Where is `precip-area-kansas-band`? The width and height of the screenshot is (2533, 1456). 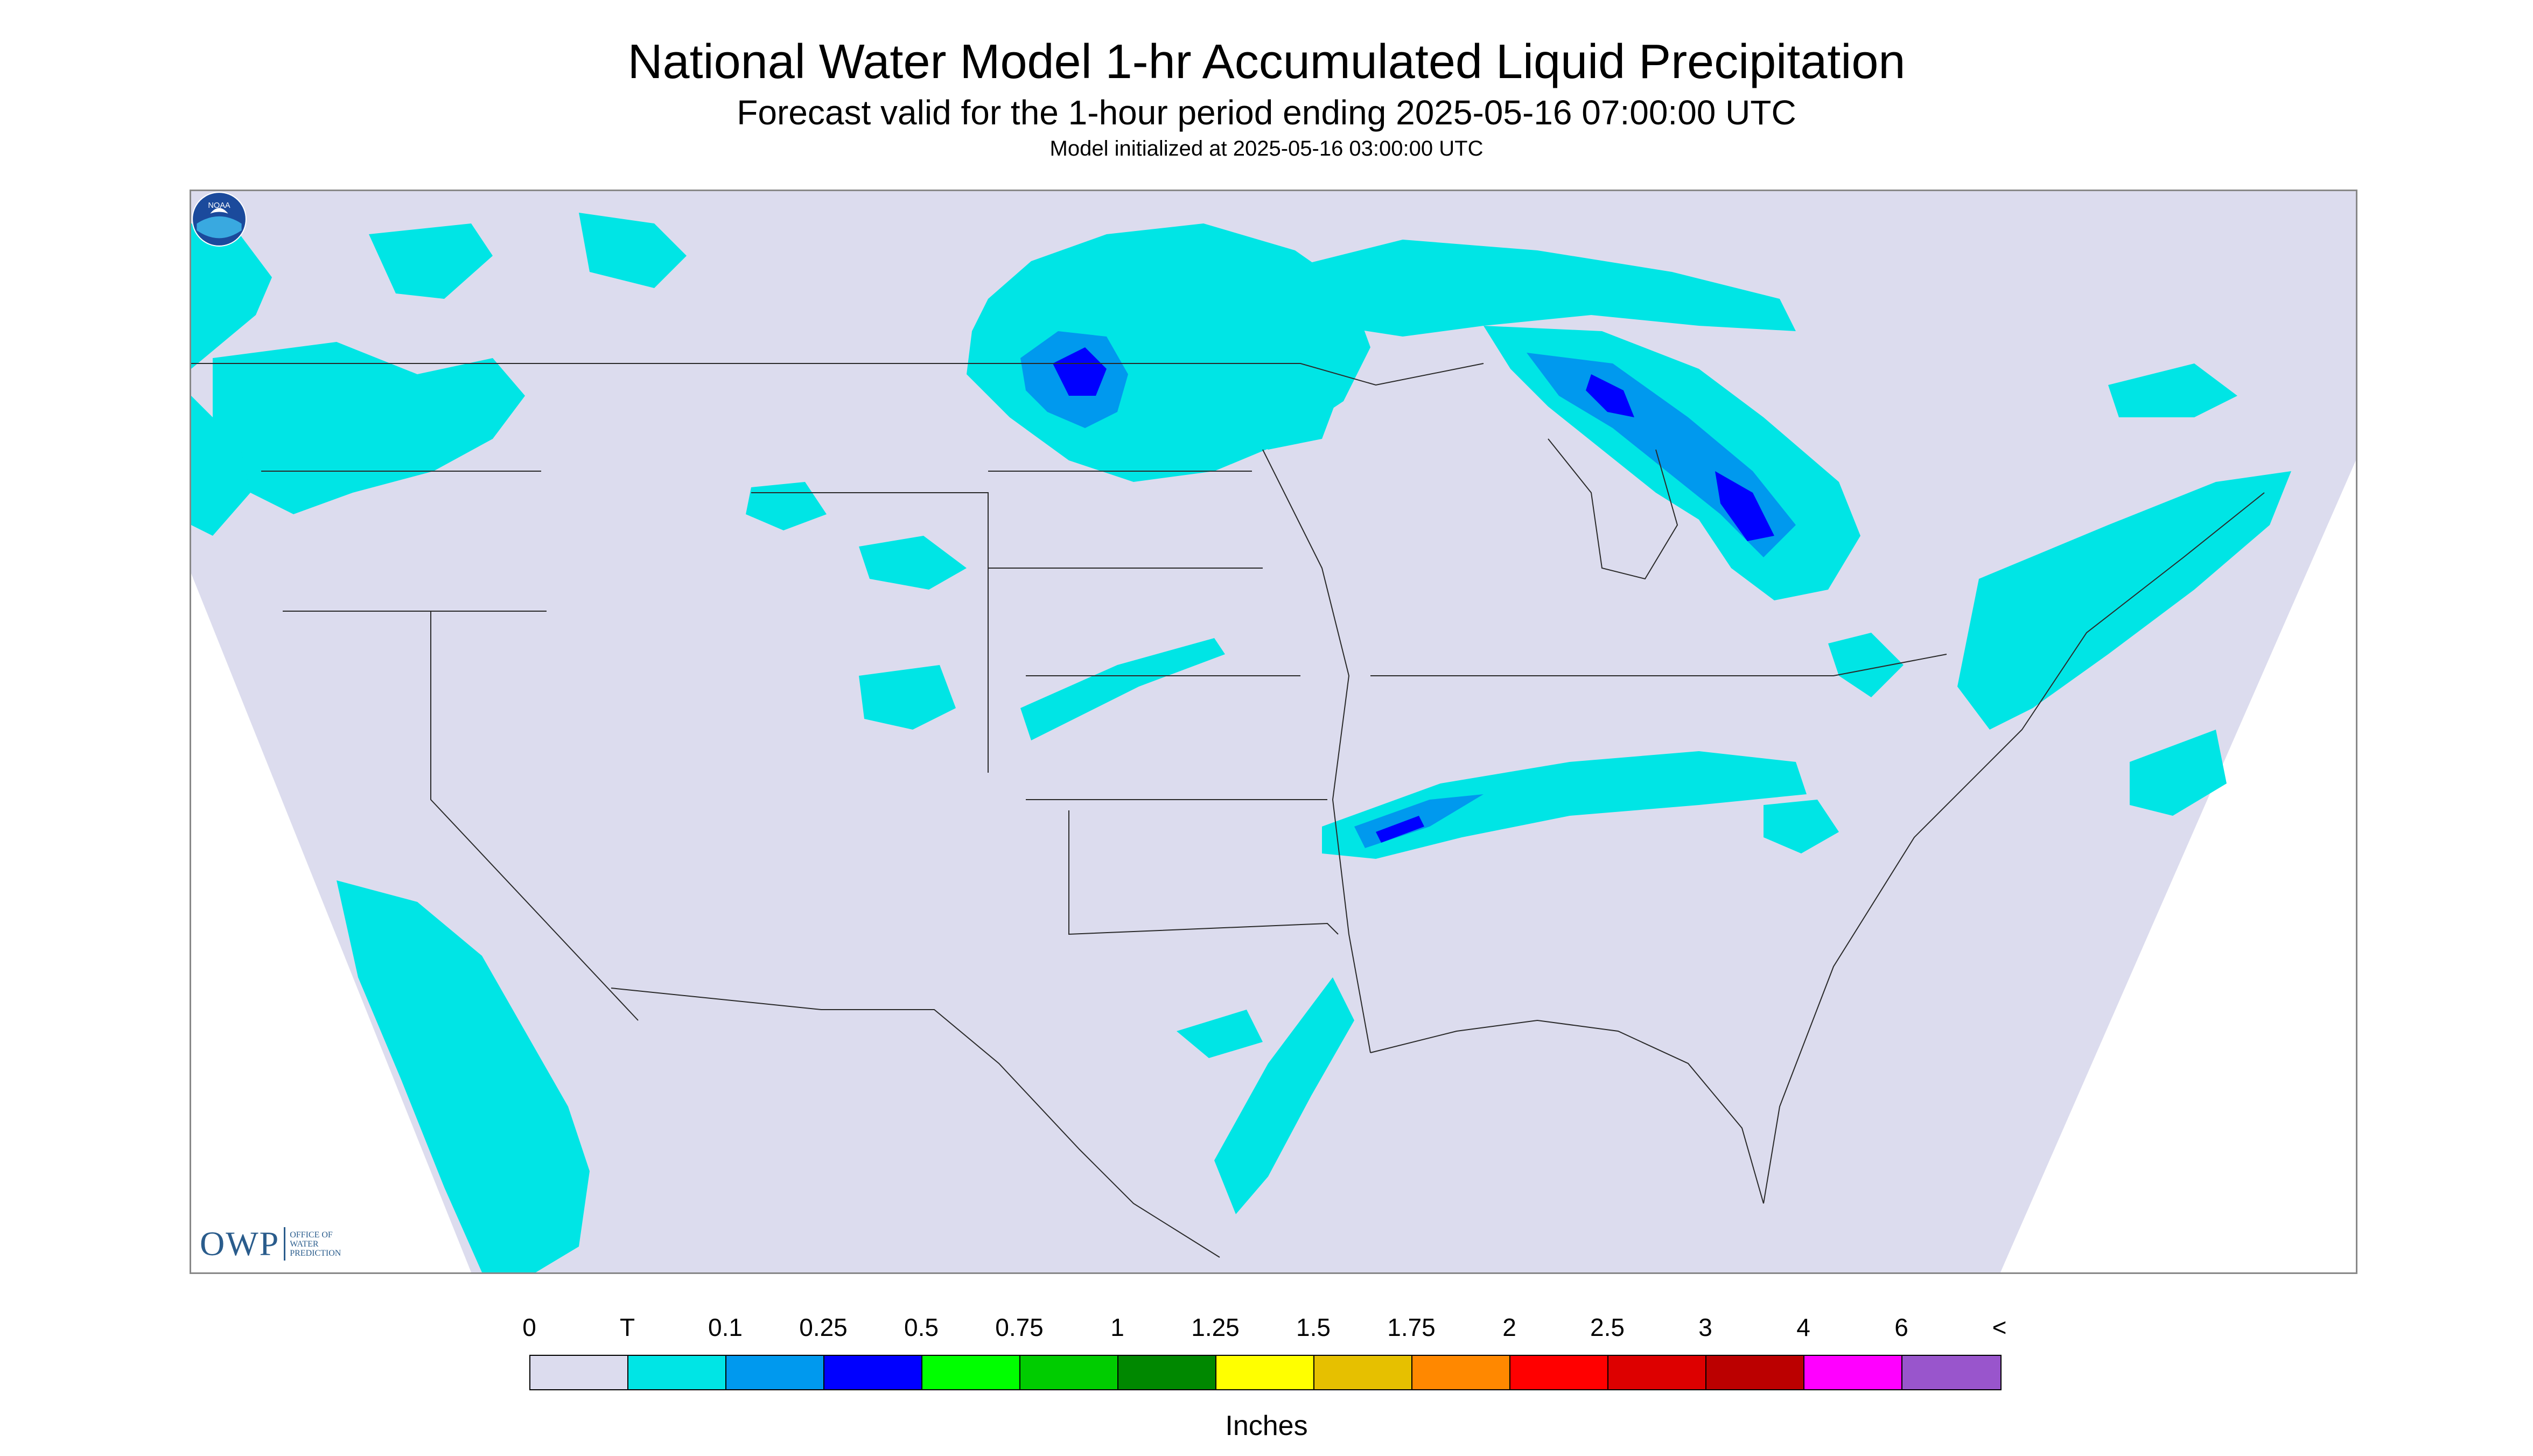 precip-area-kansas-band is located at coordinates (1123, 689).